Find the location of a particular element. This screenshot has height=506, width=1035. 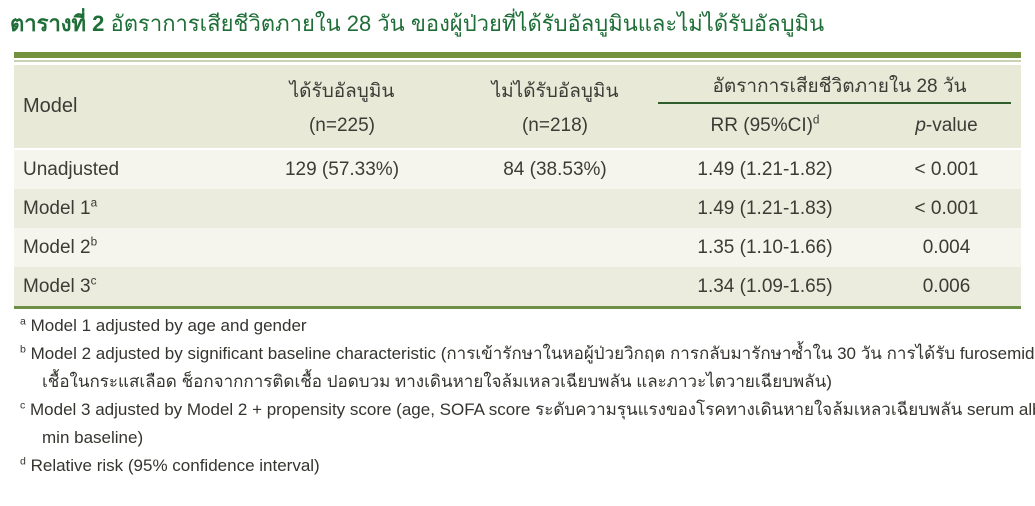

table-row: Model 1a 1.49 (1.21-1.83) < 0.001 is located at coordinates (517, 208).